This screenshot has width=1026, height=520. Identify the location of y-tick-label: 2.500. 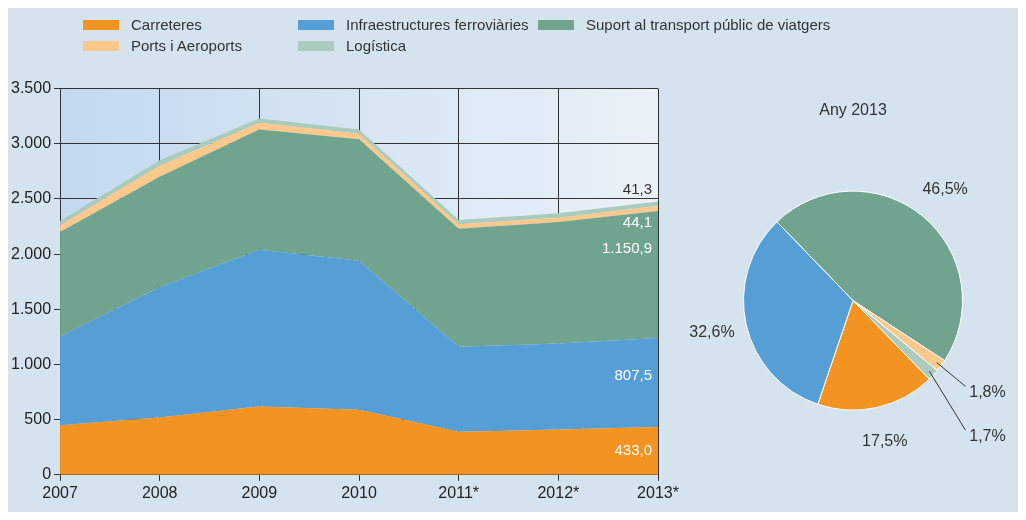
(31, 198).